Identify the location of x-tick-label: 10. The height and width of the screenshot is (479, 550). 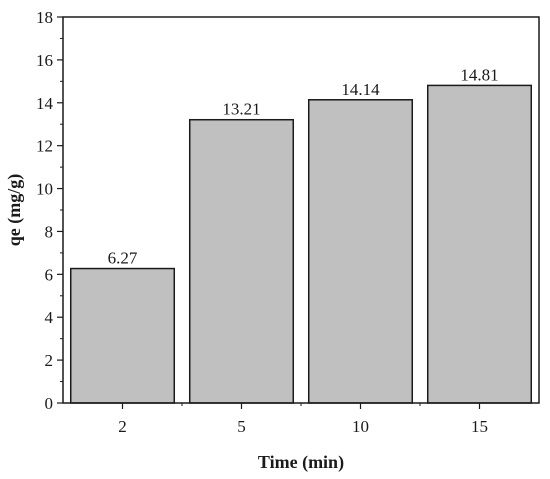
(360, 426).